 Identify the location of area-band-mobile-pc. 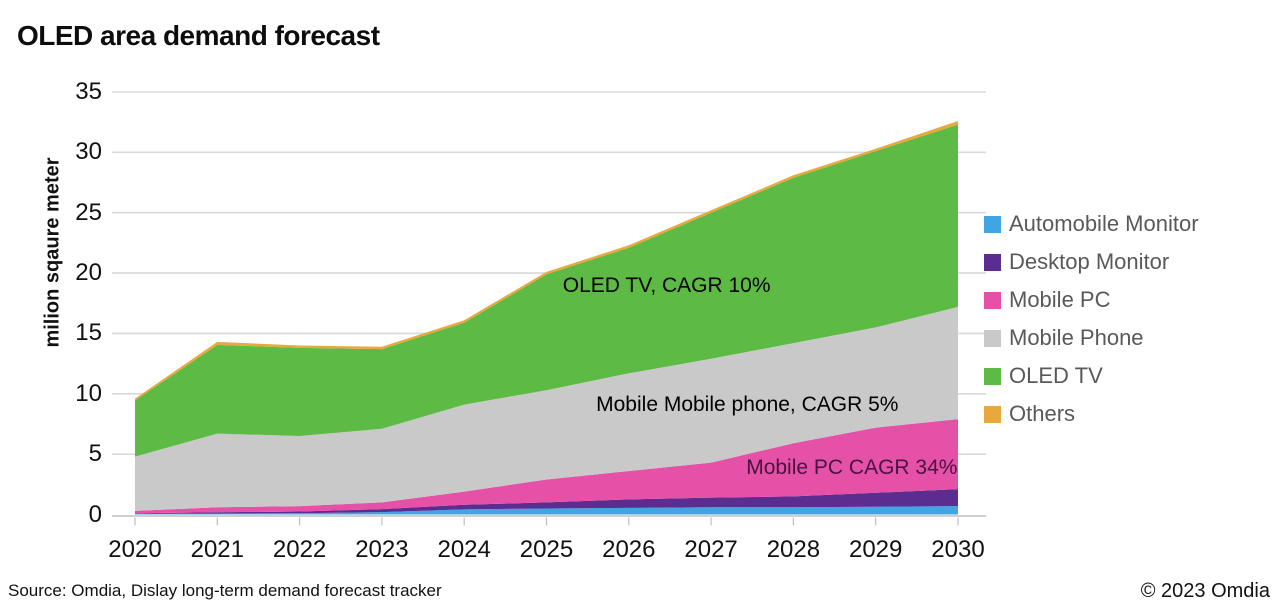
(546, 466).